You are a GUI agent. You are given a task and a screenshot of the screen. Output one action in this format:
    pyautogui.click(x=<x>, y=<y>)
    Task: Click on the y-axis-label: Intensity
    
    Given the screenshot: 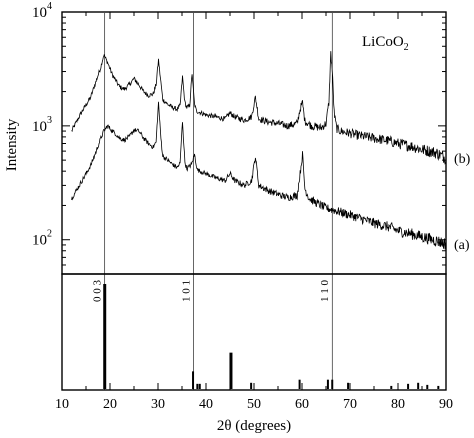 What is the action you would take?
    pyautogui.click(x=12, y=144)
    